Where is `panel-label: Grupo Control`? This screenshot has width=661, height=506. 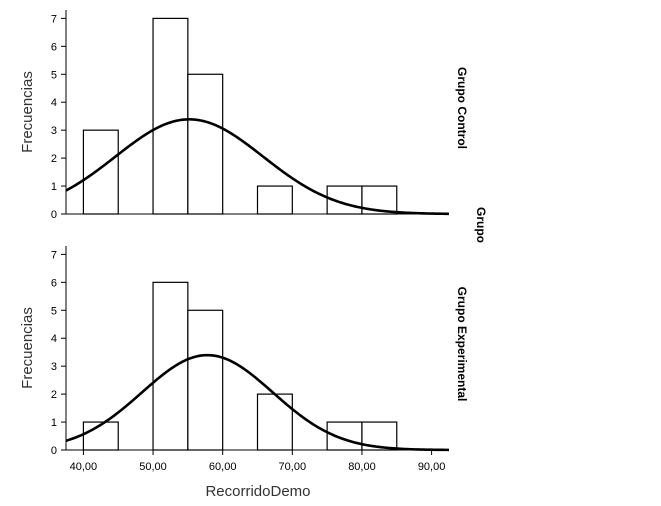 panel-label: Grupo Control is located at coordinates (462, 108).